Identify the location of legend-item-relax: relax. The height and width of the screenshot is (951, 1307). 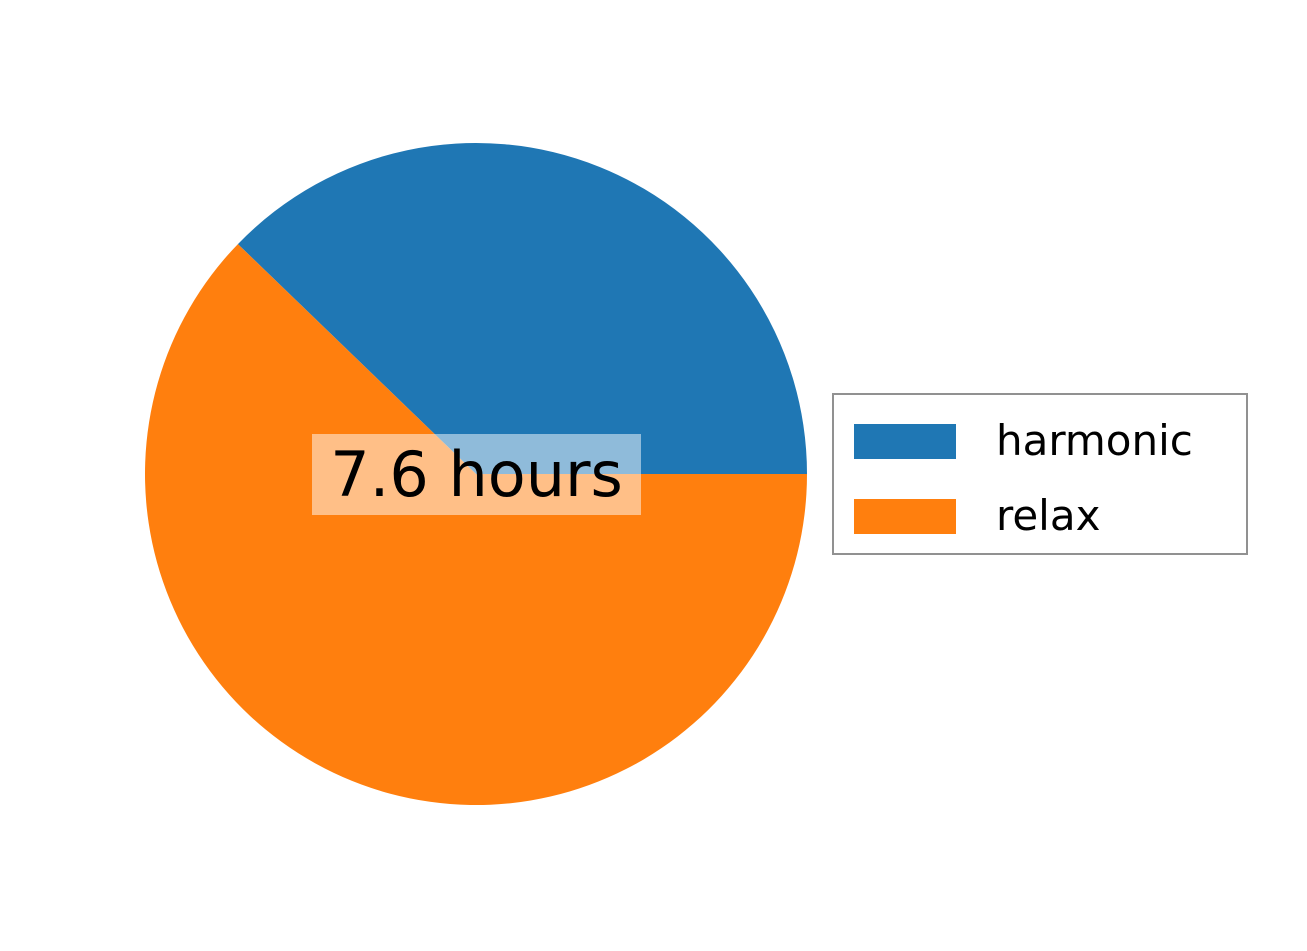
(1040, 516).